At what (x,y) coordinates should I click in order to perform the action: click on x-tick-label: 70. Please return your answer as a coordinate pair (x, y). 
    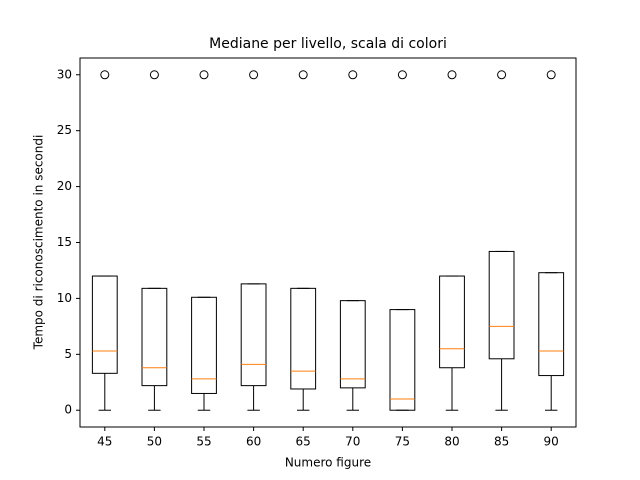
    Looking at the image, I should click on (352, 442).